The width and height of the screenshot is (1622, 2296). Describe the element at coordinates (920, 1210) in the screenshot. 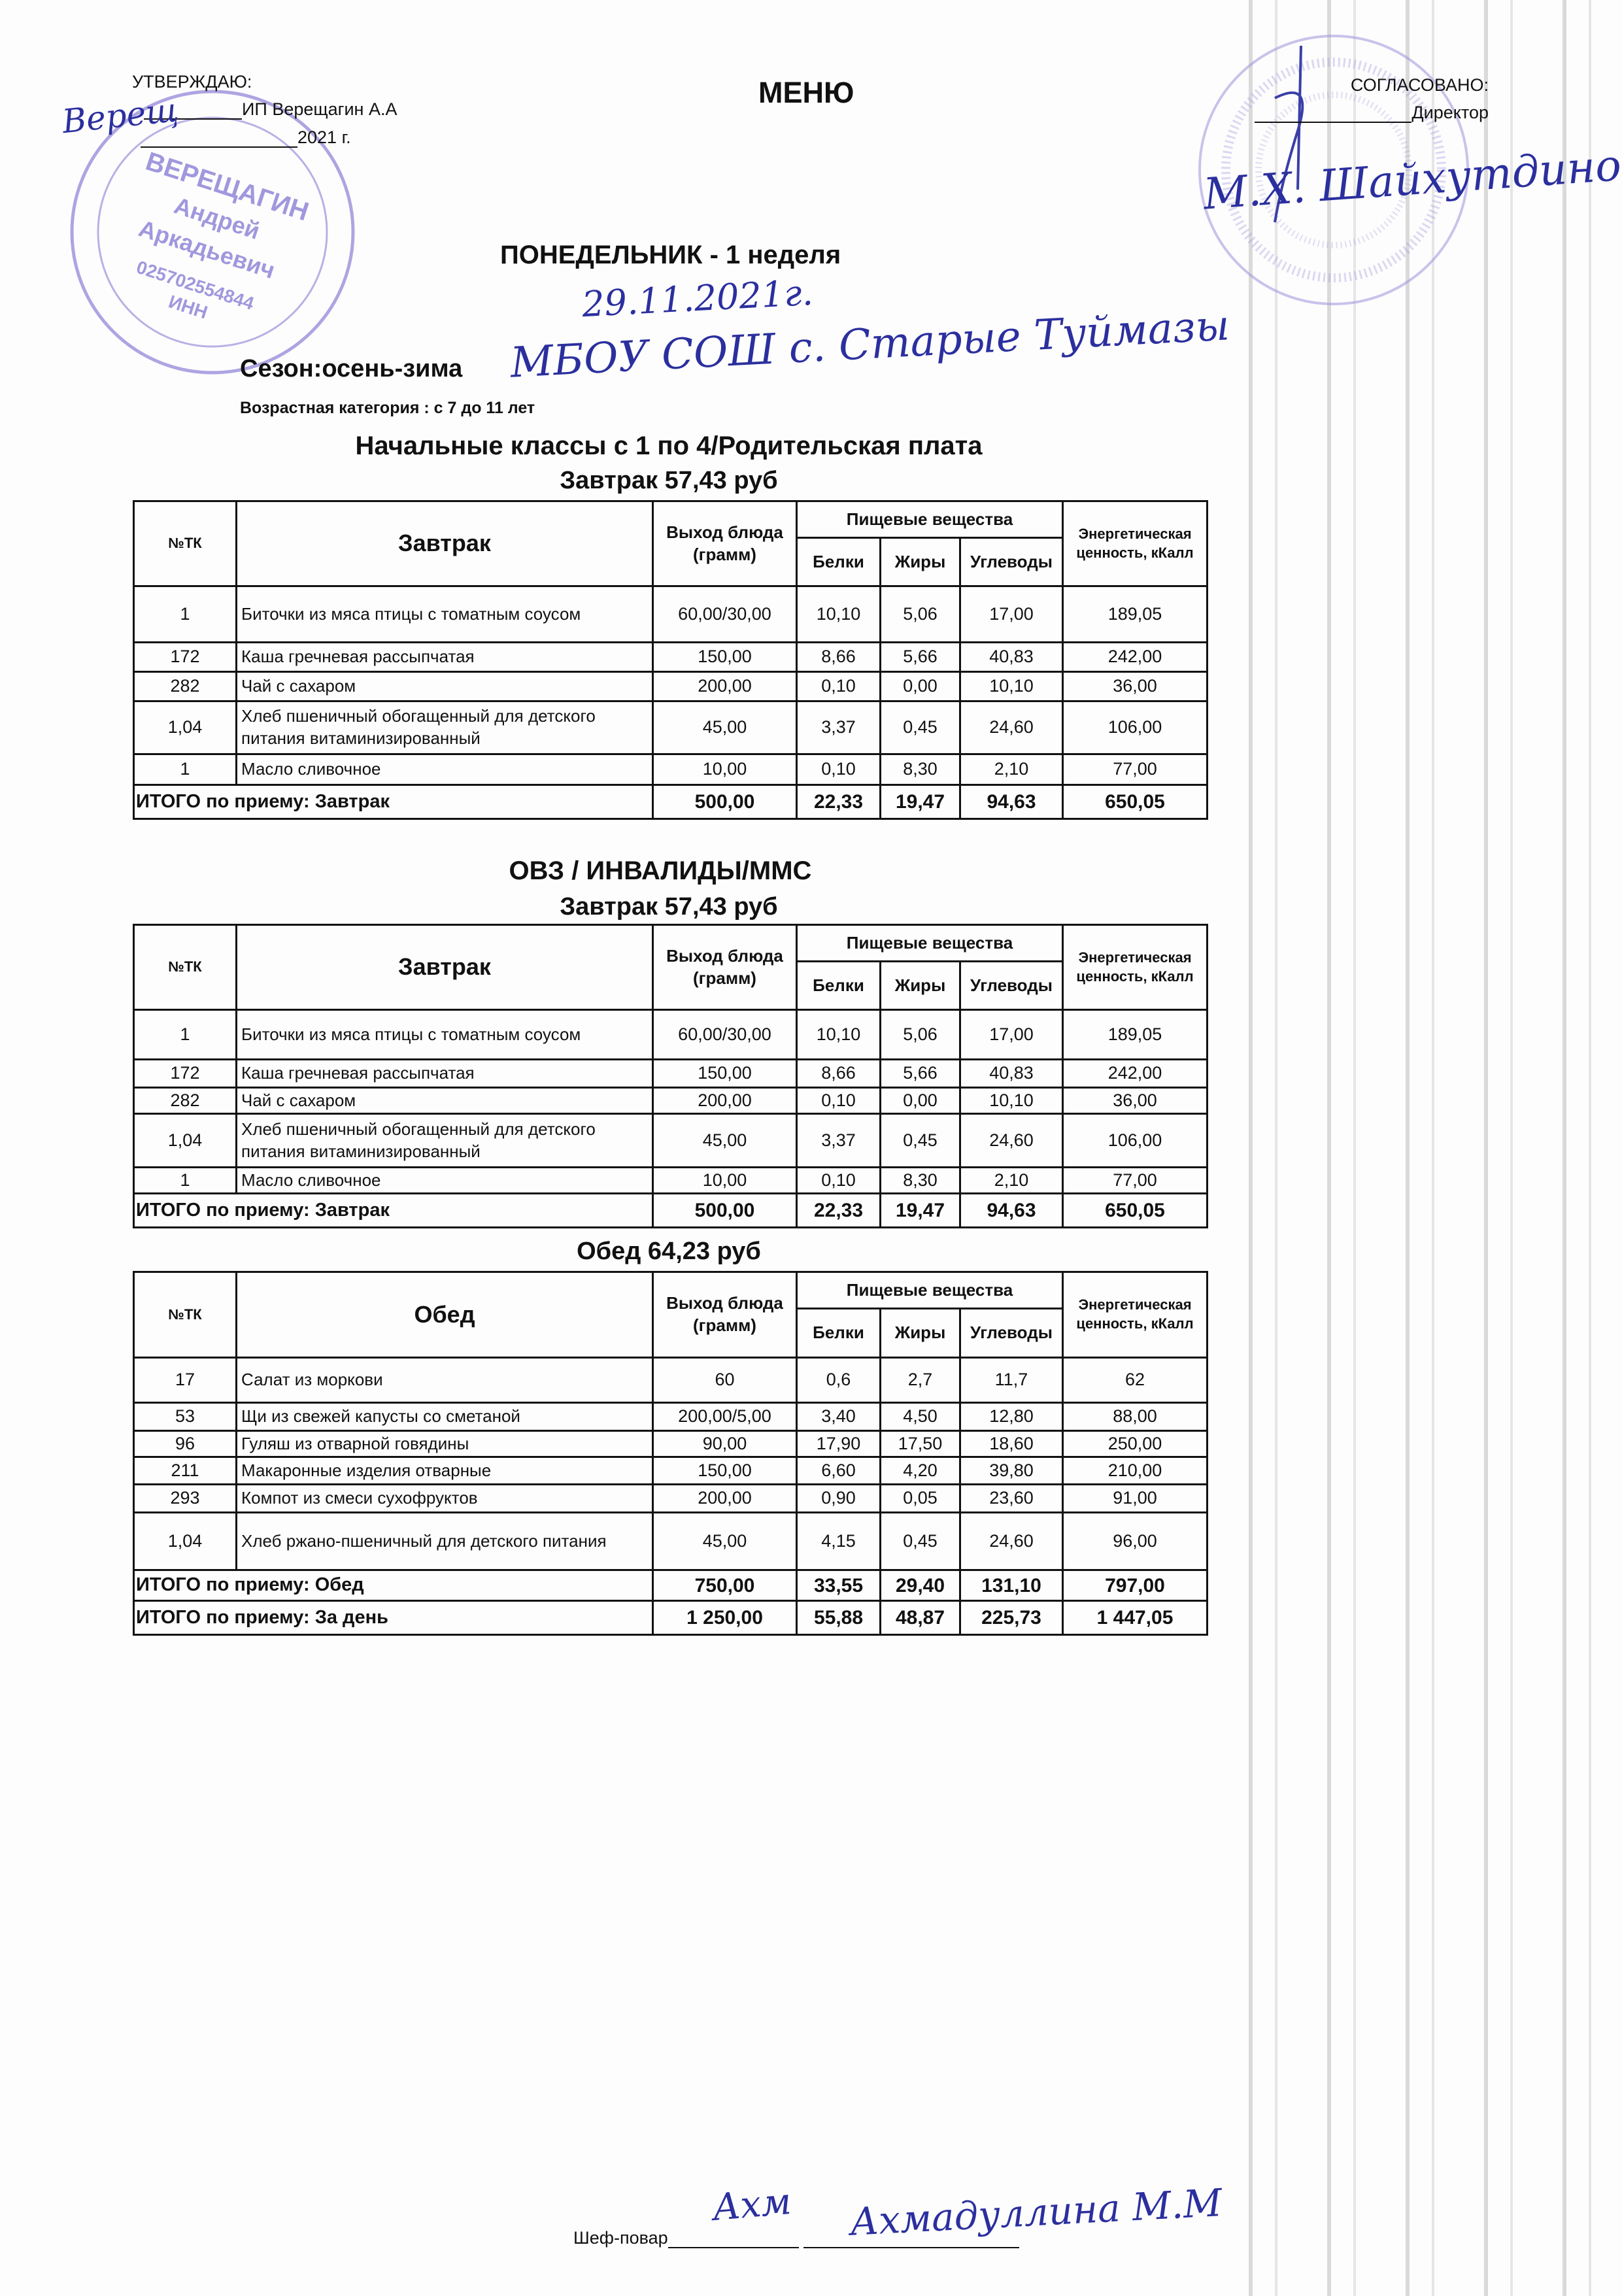

I see `total-fat: 19,47` at that location.